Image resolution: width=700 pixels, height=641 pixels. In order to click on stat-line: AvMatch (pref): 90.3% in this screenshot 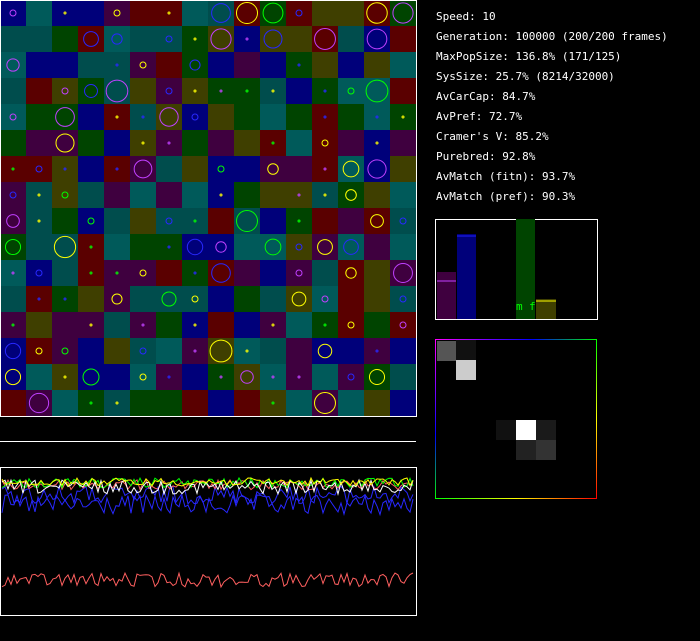, I will do `click(505, 196)`.